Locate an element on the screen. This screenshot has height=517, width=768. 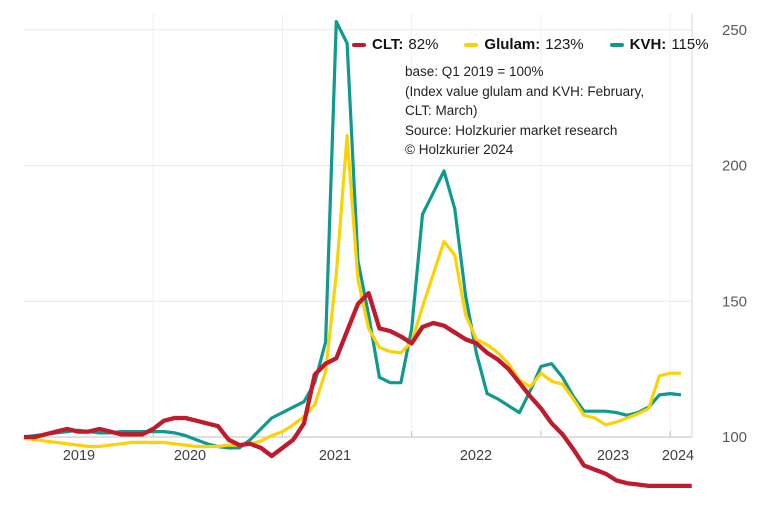
x-tick-label: 2023 is located at coordinates (613, 456).